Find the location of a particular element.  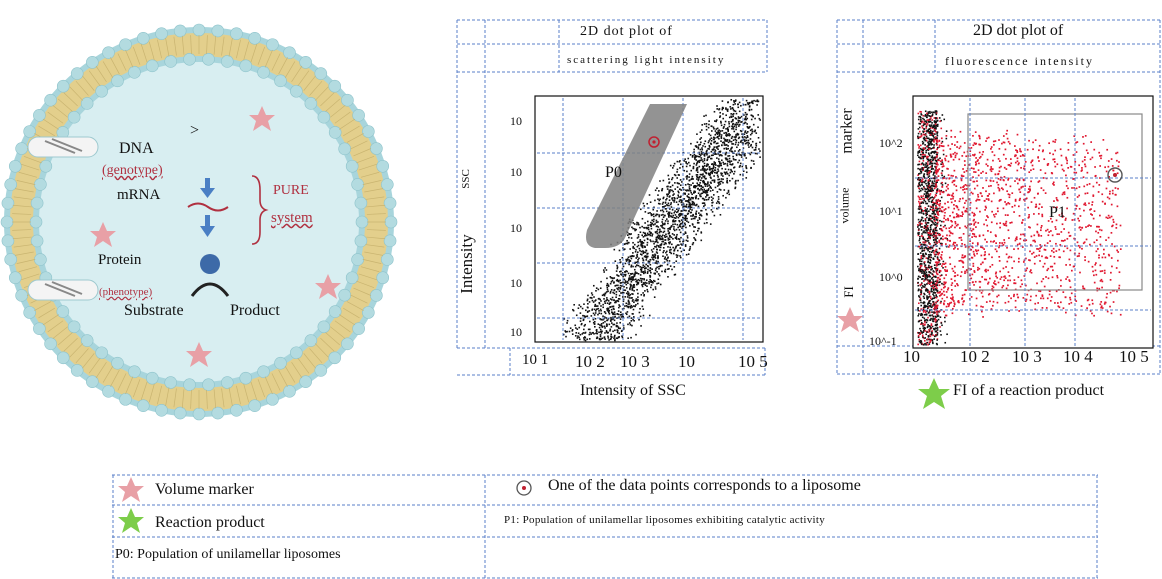

plot1-xtick: 10 5 is located at coordinates (753, 361).